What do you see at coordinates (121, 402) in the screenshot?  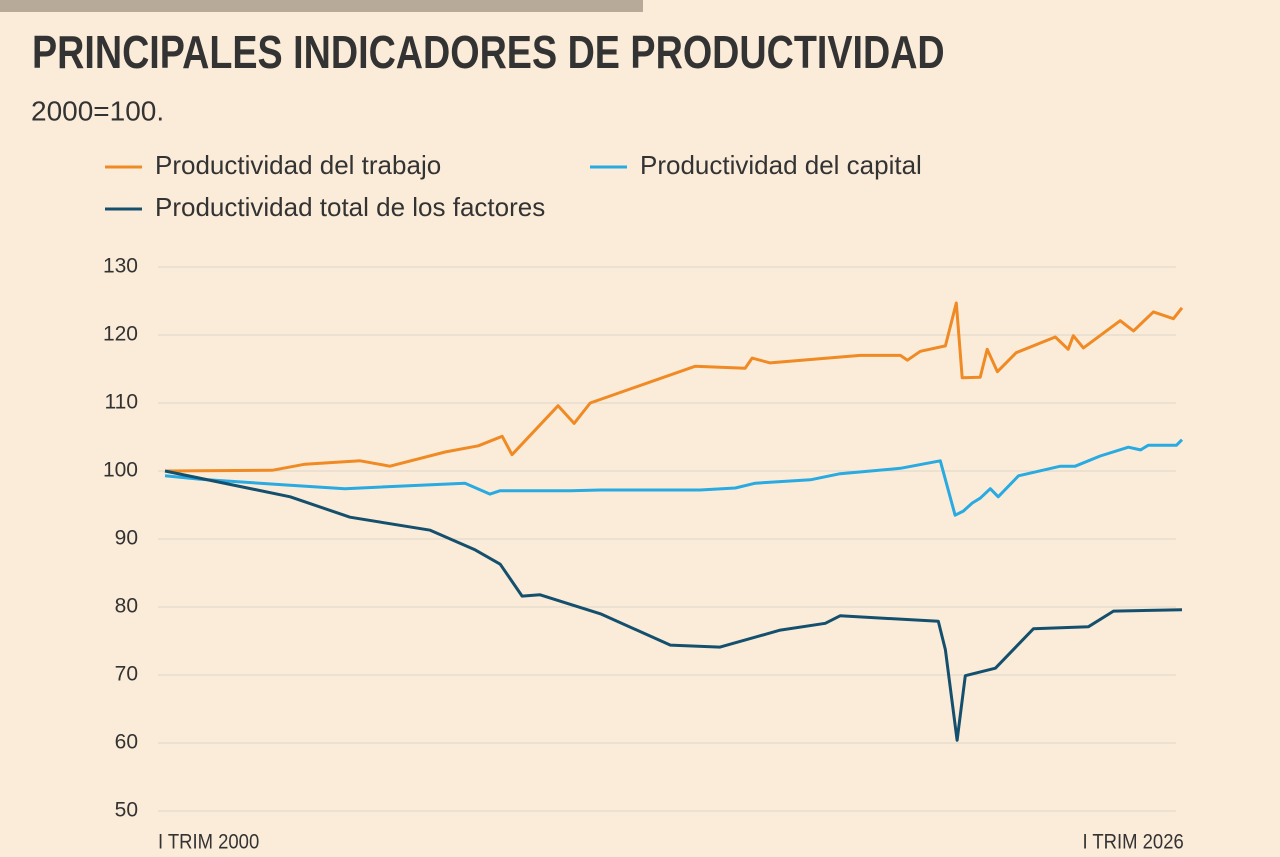 I see `y-tick-label: 110` at bounding box center [121, 402].